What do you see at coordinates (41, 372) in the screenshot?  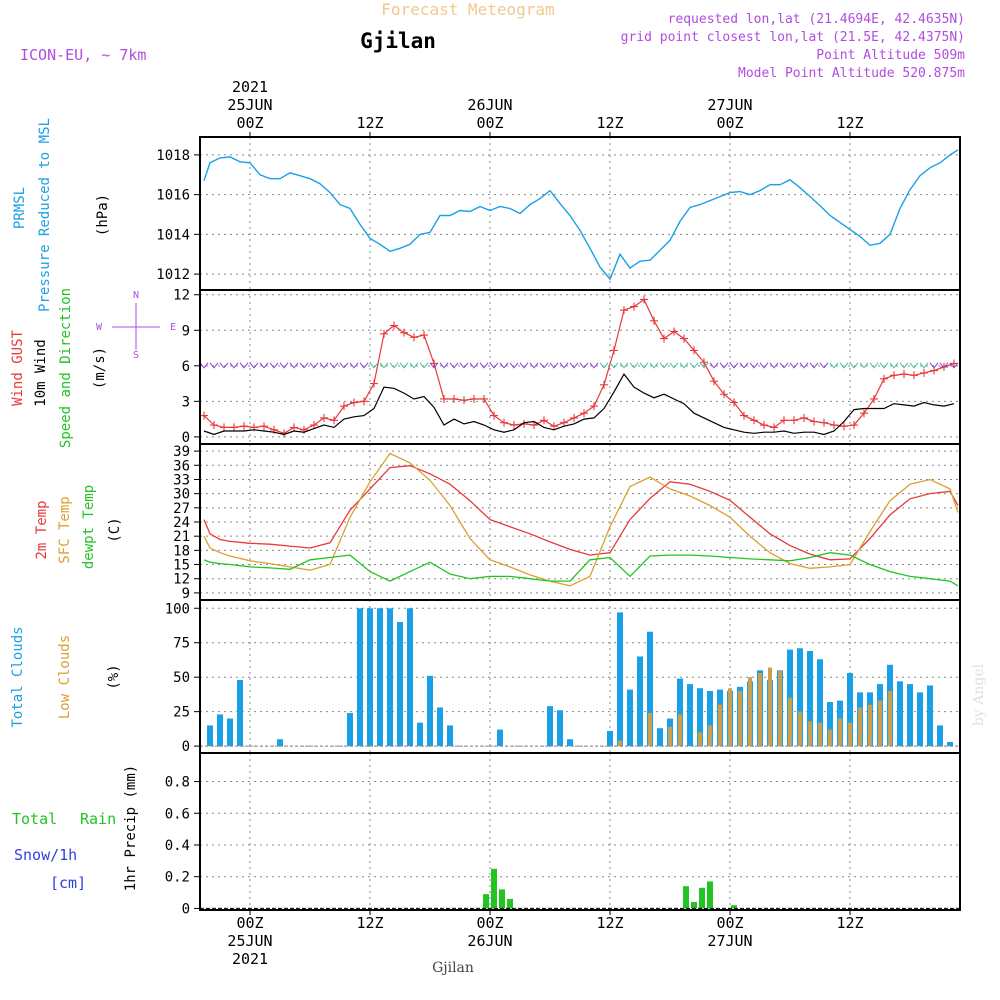 I see `wind-10m-label: 10m Wind` at bounding box center [41, 372].